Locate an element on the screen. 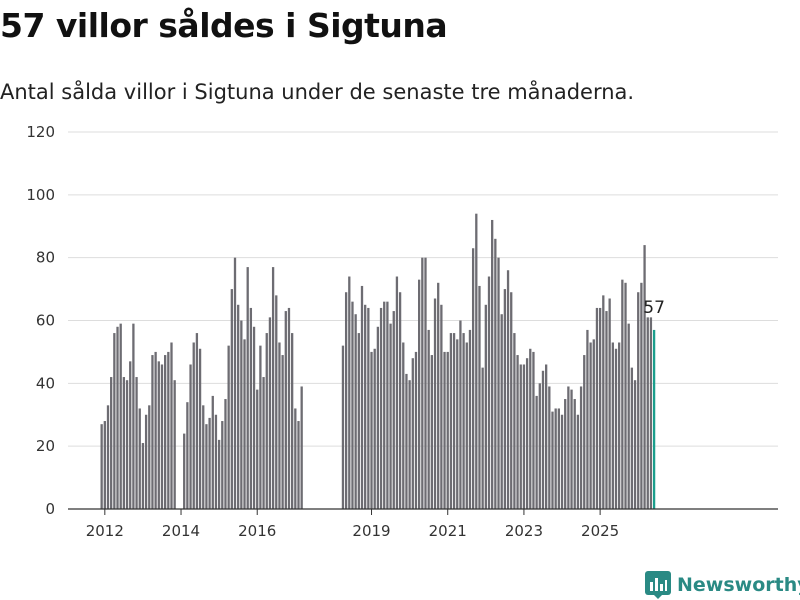 Image resolution: width=800 pixels, height=600 pixels. x-tick-label: 2014 is located at coordinates (181, 531).